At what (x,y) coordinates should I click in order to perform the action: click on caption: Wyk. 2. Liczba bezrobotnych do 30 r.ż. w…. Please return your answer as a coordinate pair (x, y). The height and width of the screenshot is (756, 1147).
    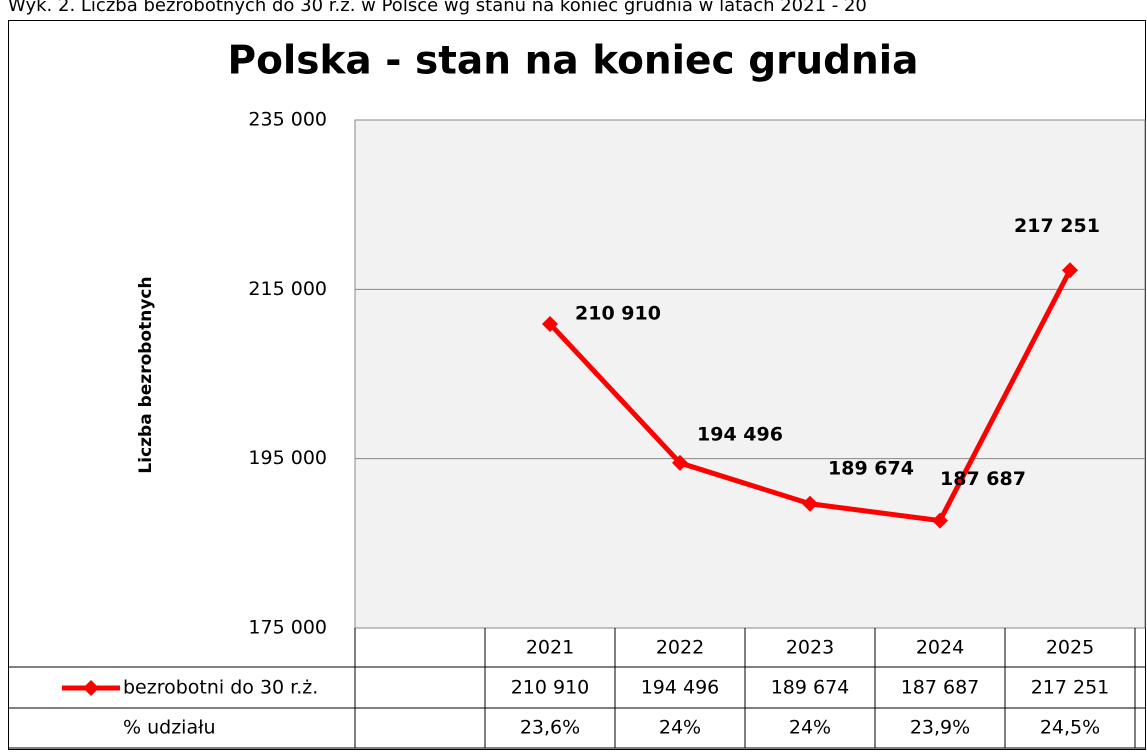
    Looking at the image, I should click on (437, 8).